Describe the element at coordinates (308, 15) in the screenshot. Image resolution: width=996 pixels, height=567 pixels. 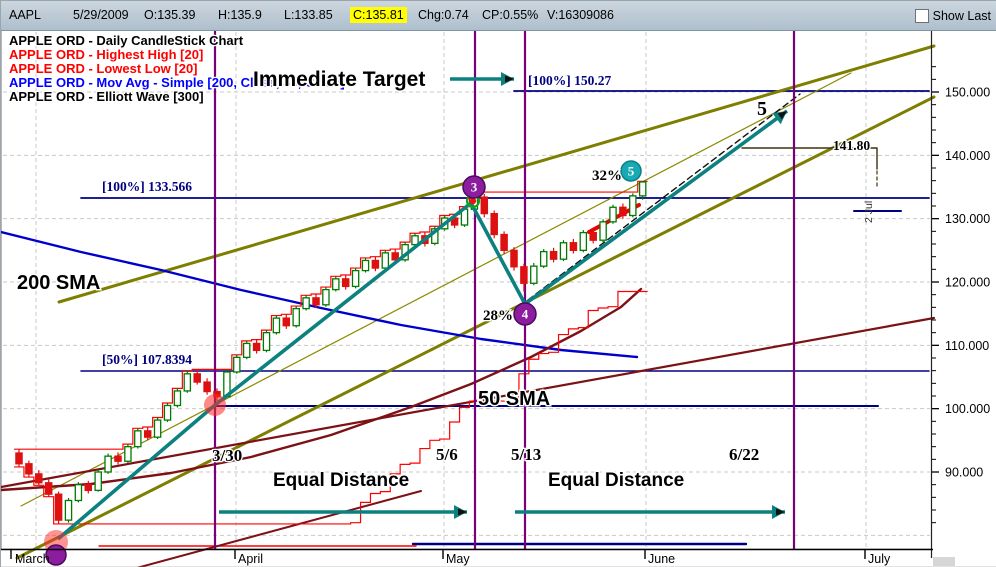
I see `quote-low: L:133.85` at that location.